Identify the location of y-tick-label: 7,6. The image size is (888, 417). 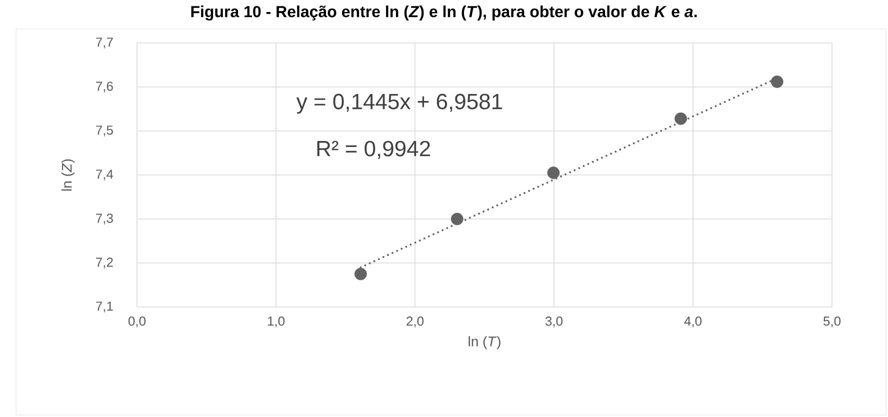
(104, 87).